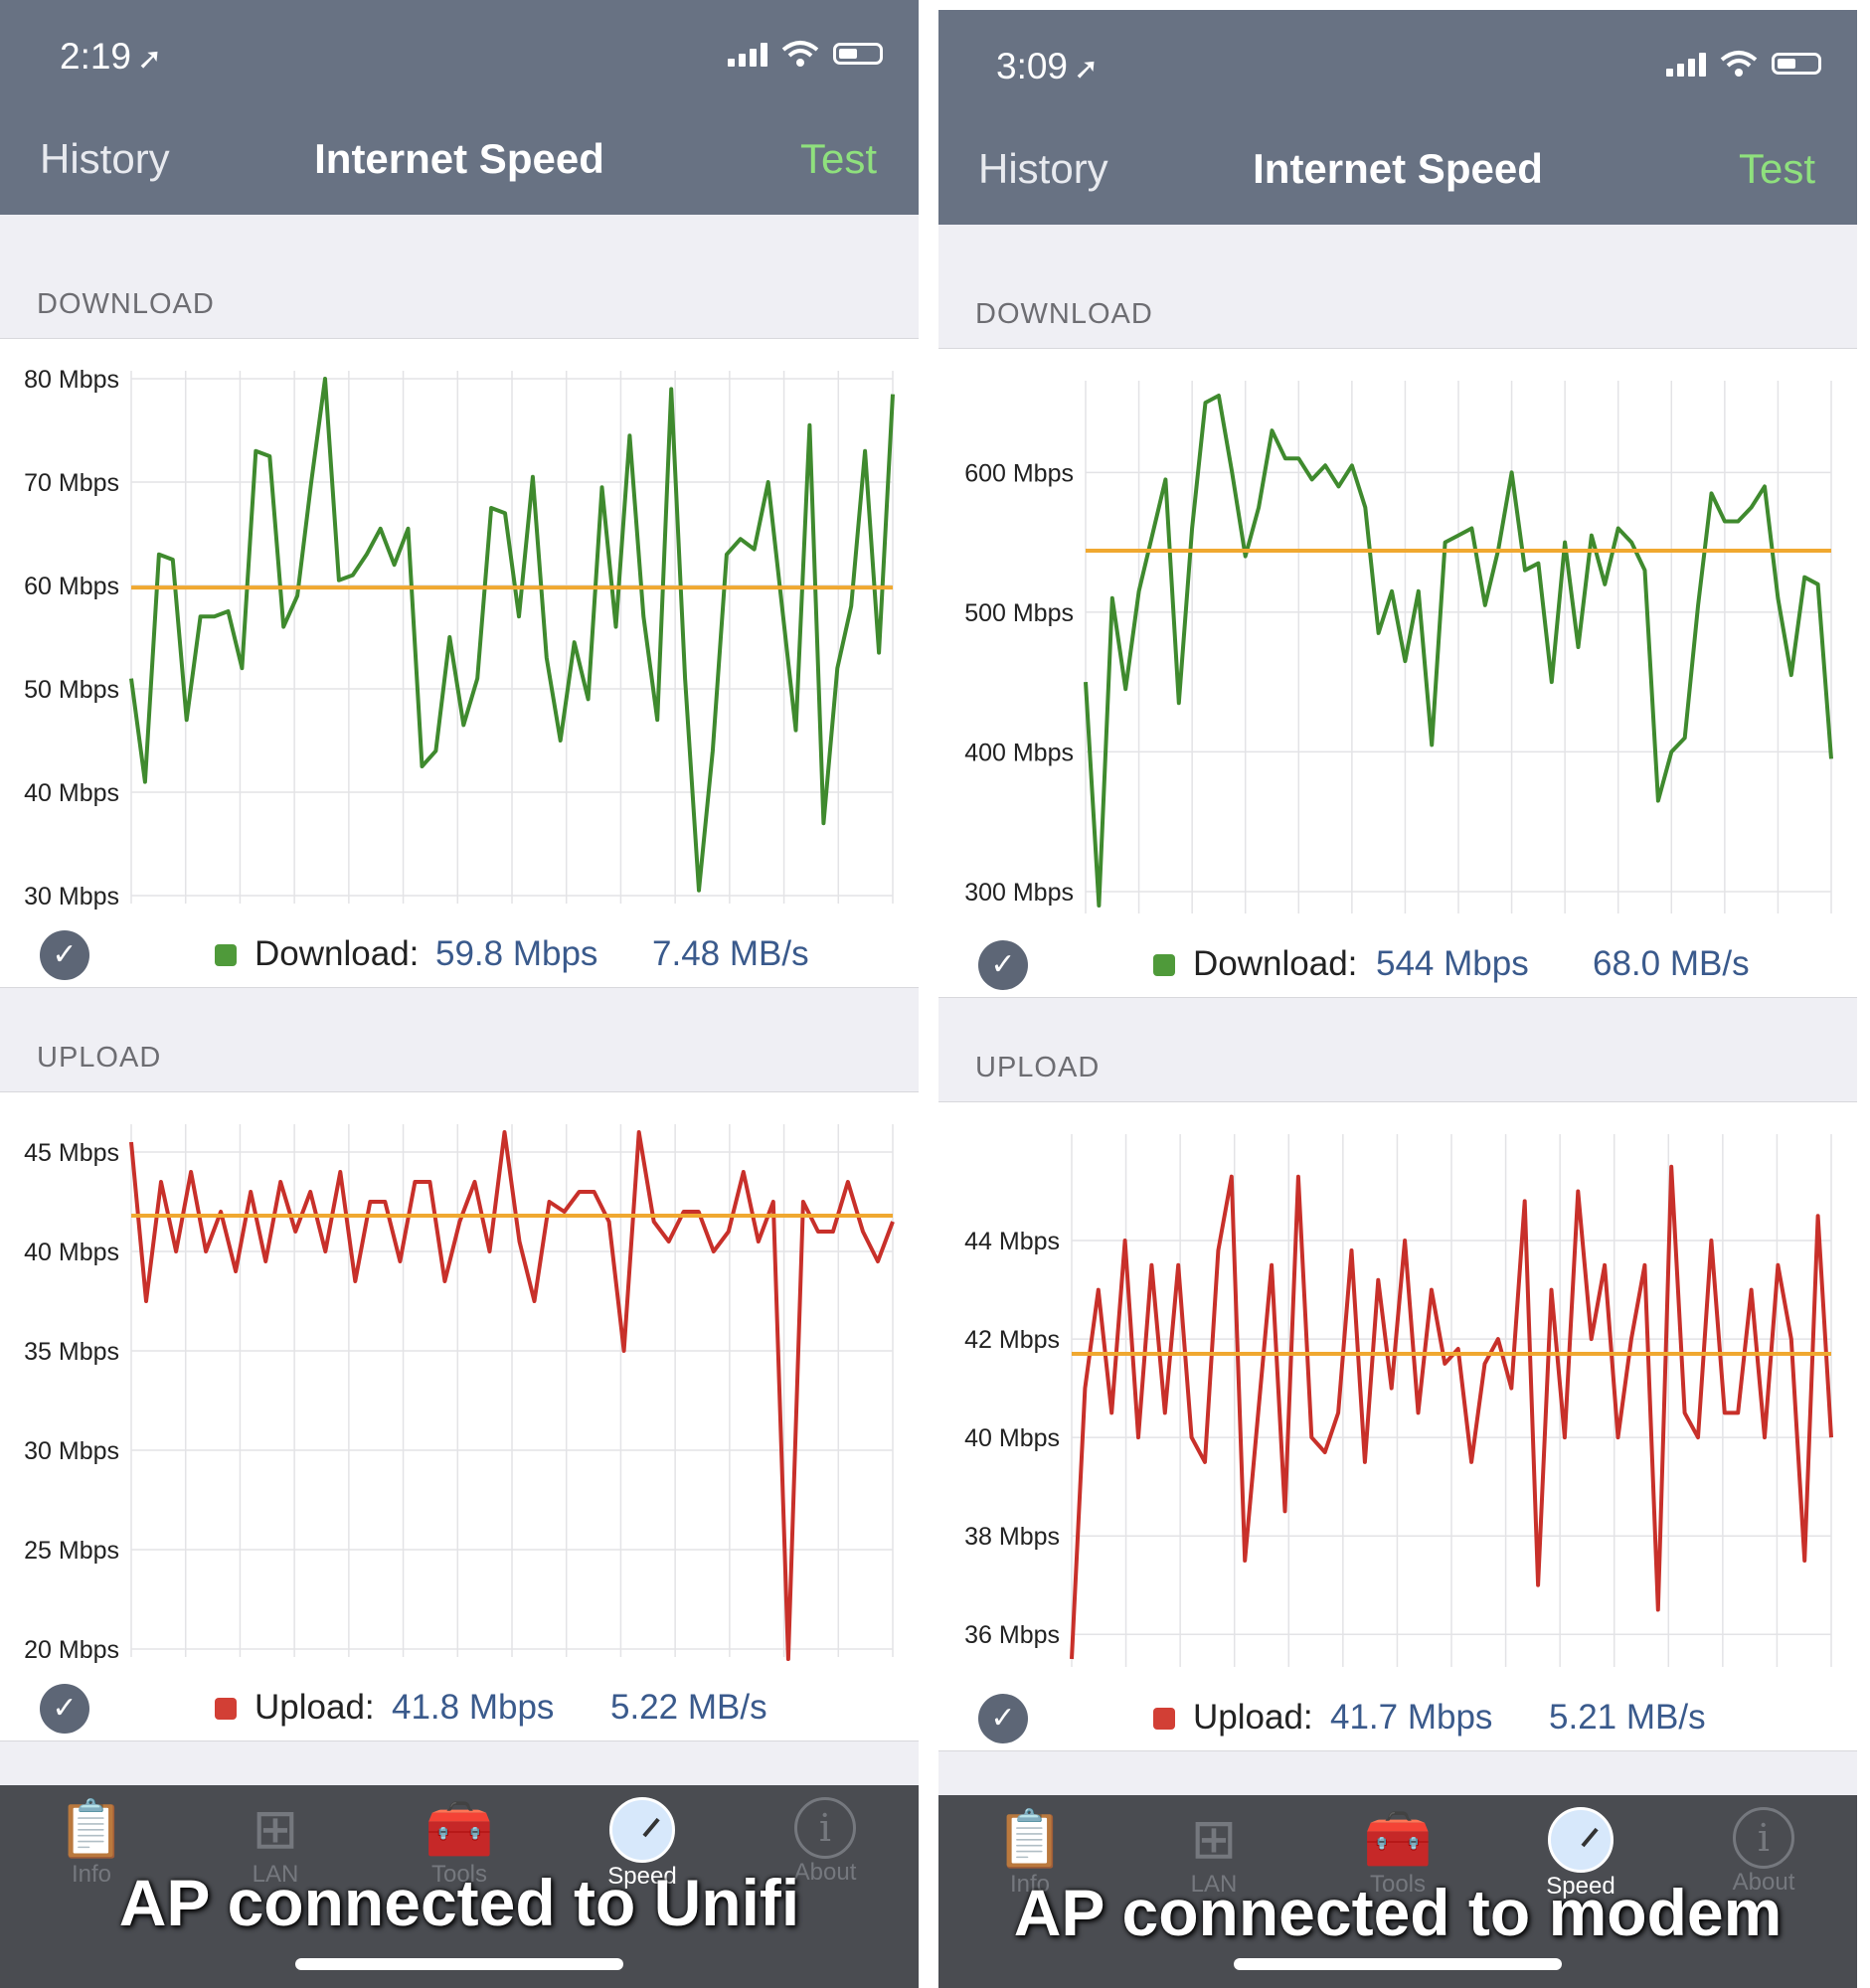 This screenshot has width=1870, height=1988. I want to click on y-tick-label: 44 Mbps, so click(1012, 1241).